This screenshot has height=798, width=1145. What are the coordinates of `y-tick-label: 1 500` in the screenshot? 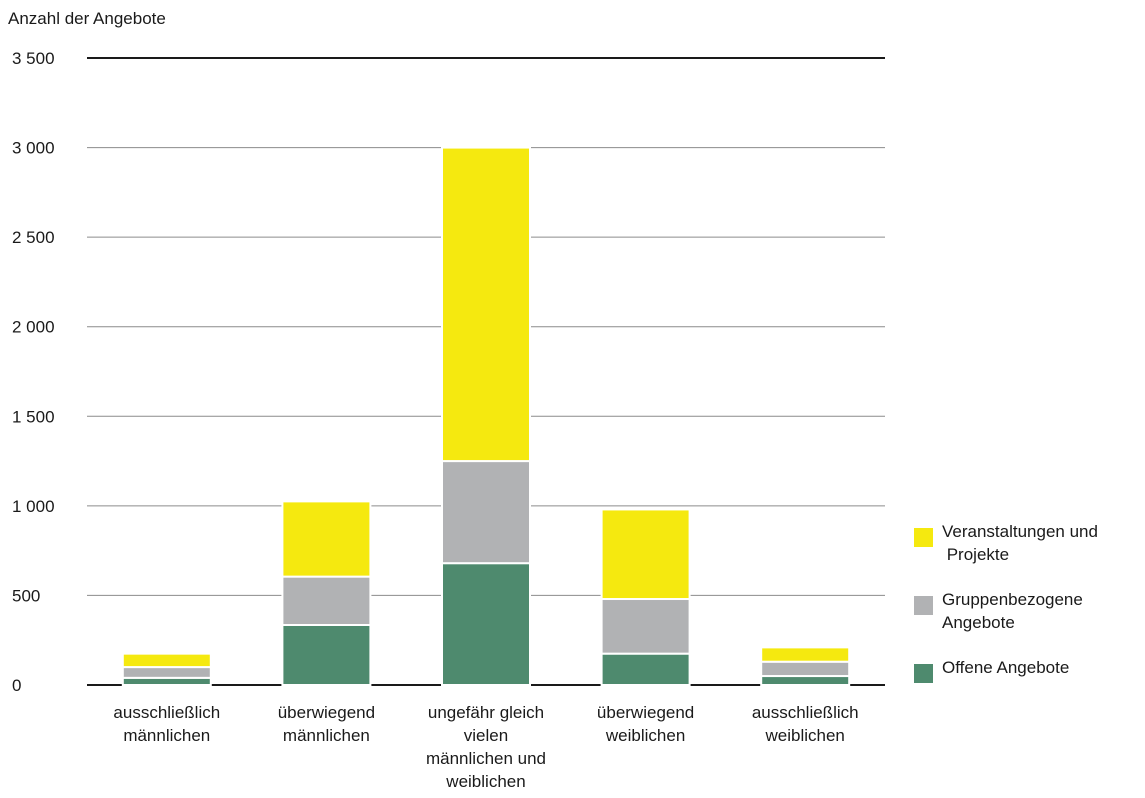 It's located at (33, 416).